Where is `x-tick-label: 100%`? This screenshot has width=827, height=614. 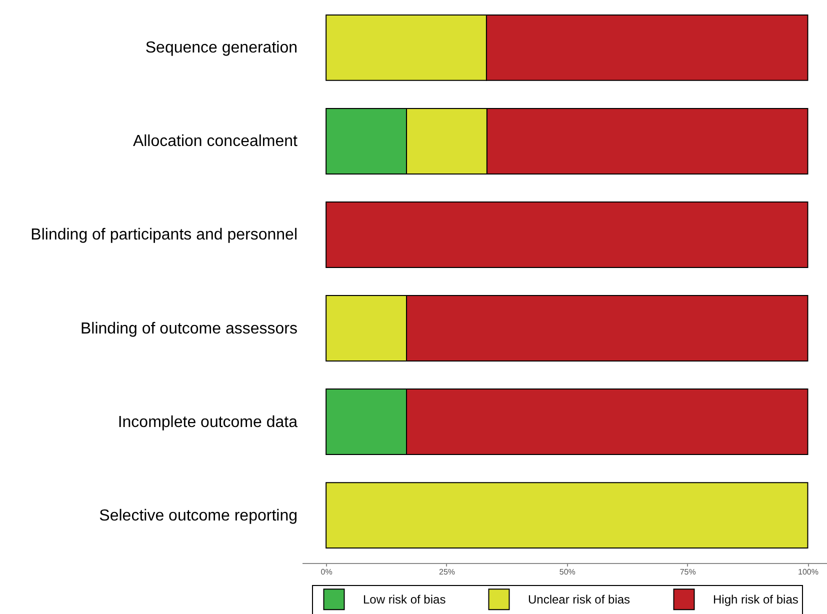 x-tick-label: 100% is located at coordinates (808, 572).